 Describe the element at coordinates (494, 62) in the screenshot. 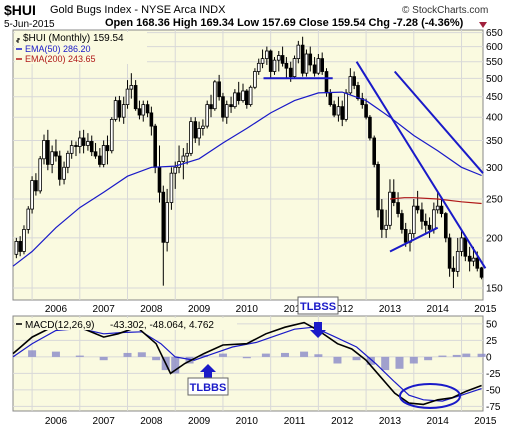

I see `y-tick-label: 550` at that location.